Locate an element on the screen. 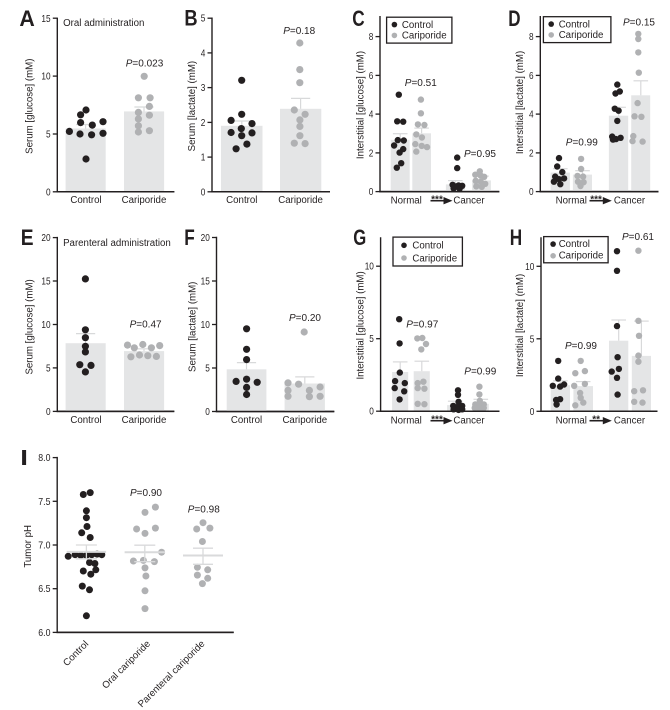 Image resolution: width=670 pixels, height=710 pixels. svg-text: P=0.20 is located at coordinates (305, 318).